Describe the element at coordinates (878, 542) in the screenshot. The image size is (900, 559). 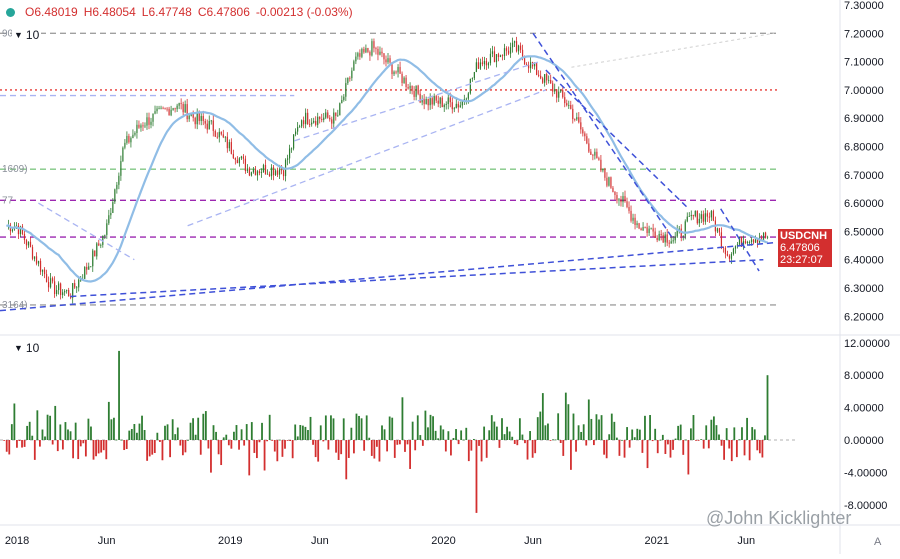
I see `auto-scale-button: A` at that location.